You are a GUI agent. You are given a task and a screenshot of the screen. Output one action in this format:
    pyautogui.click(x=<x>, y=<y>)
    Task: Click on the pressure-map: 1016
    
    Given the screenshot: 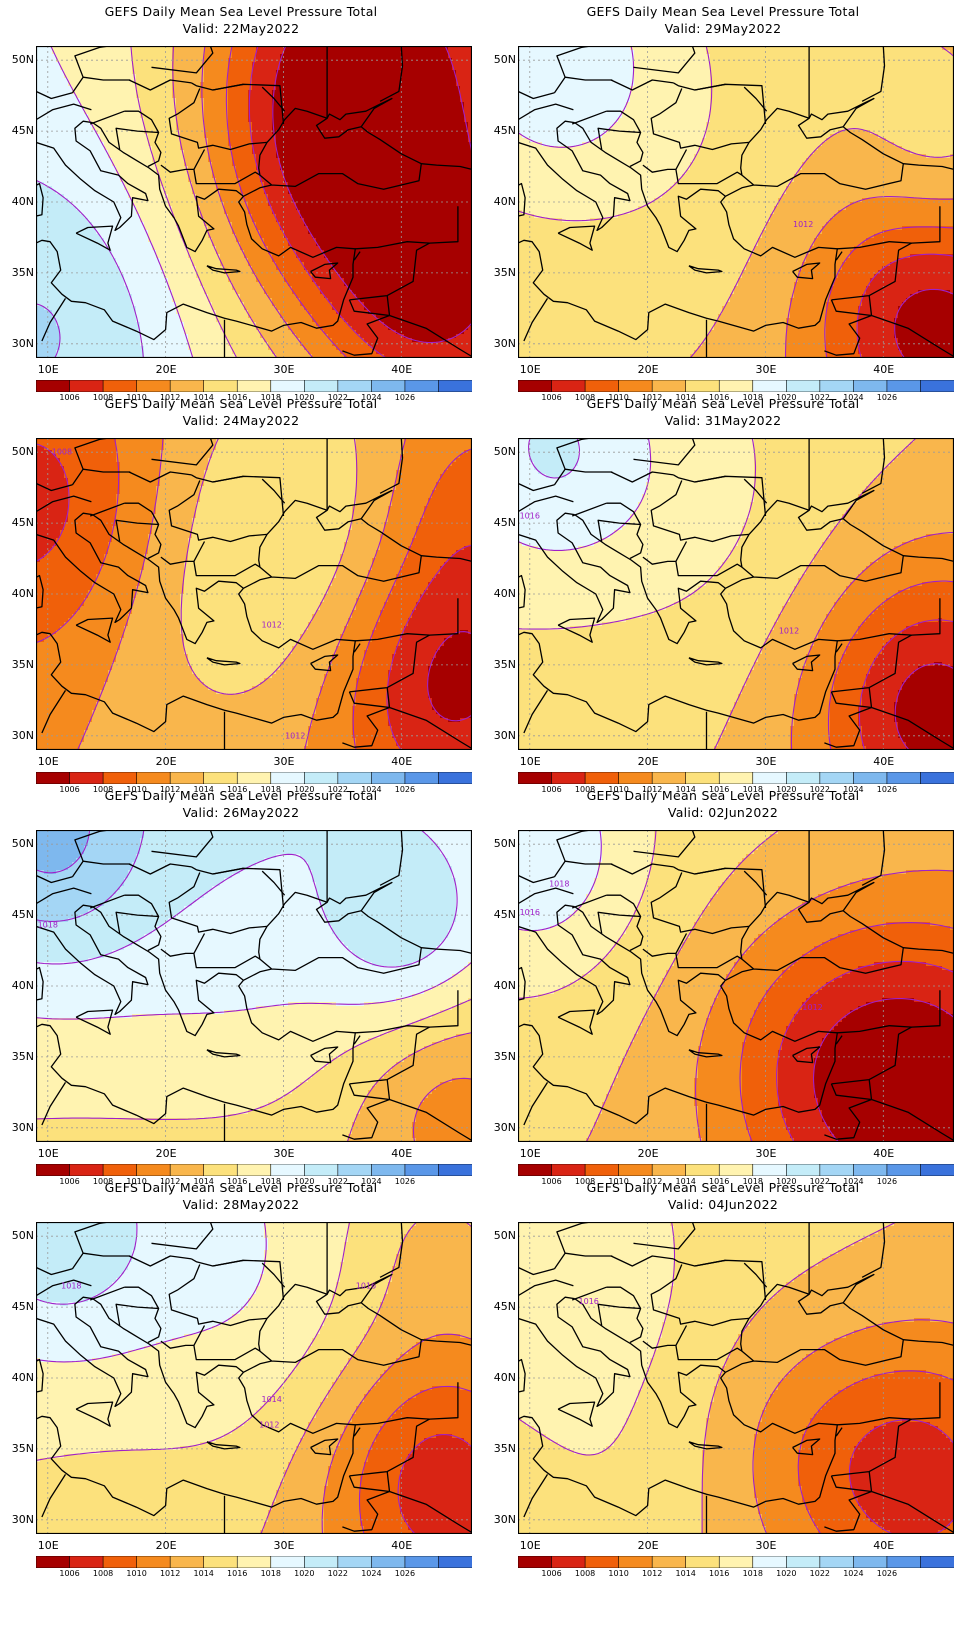 What is the action you would take?
    pyautogui.click(x=736, y=1378)
    